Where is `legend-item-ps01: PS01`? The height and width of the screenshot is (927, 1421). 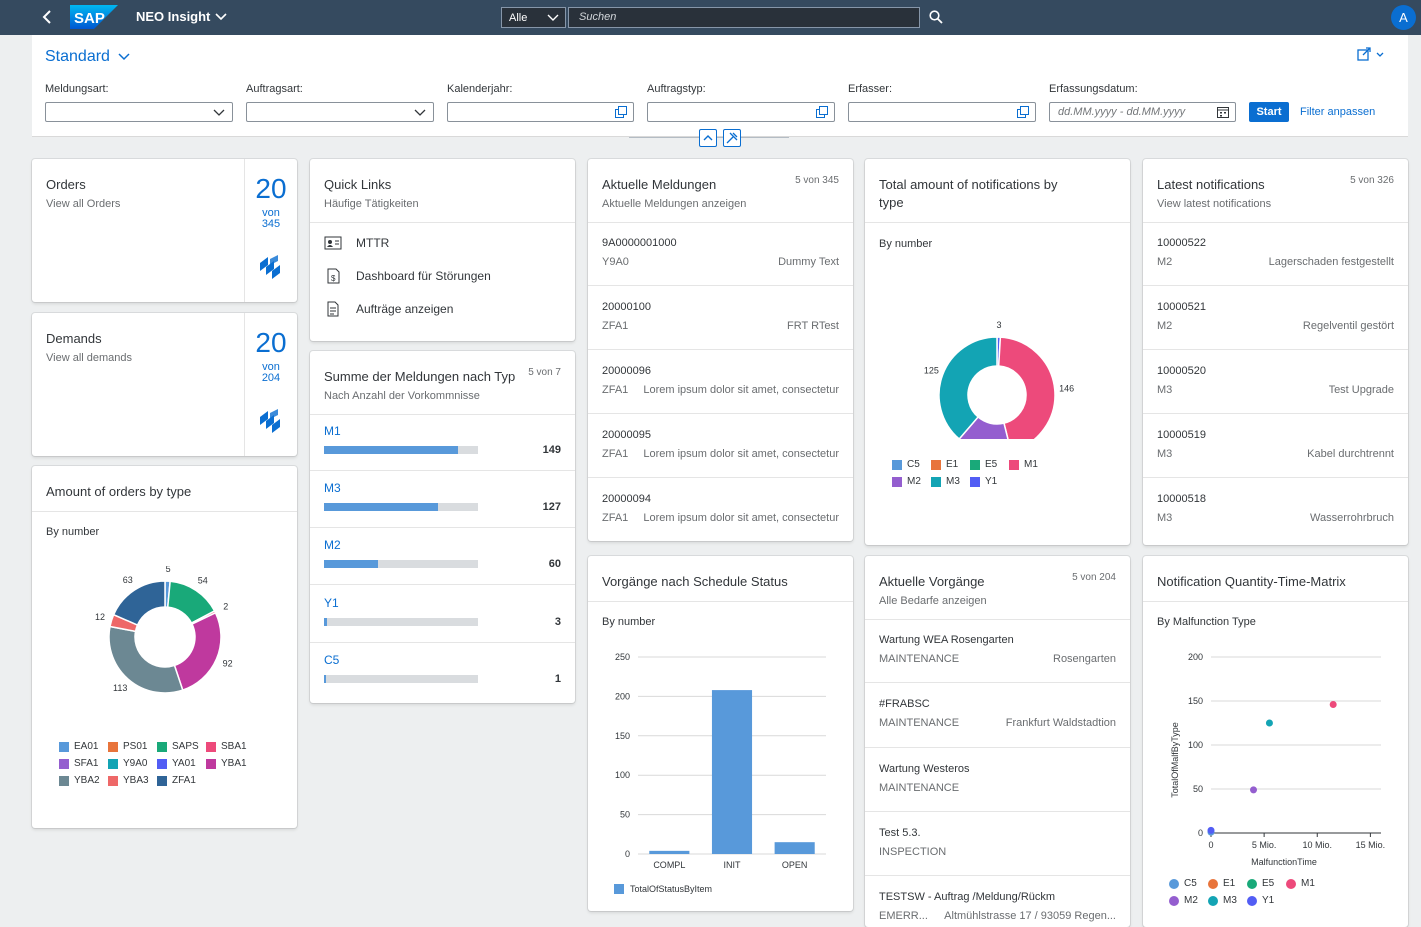 legend-item-ps01: PS01 is located at coordinates (127, 746).